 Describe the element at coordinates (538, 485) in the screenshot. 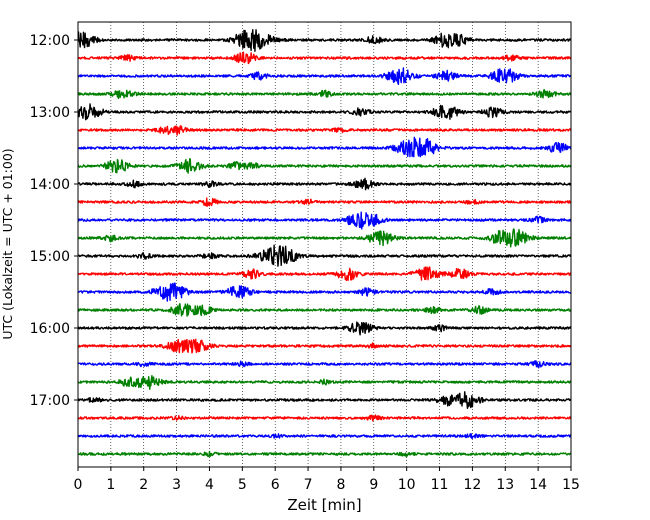

I see `x-tick-label: 14` at that location.